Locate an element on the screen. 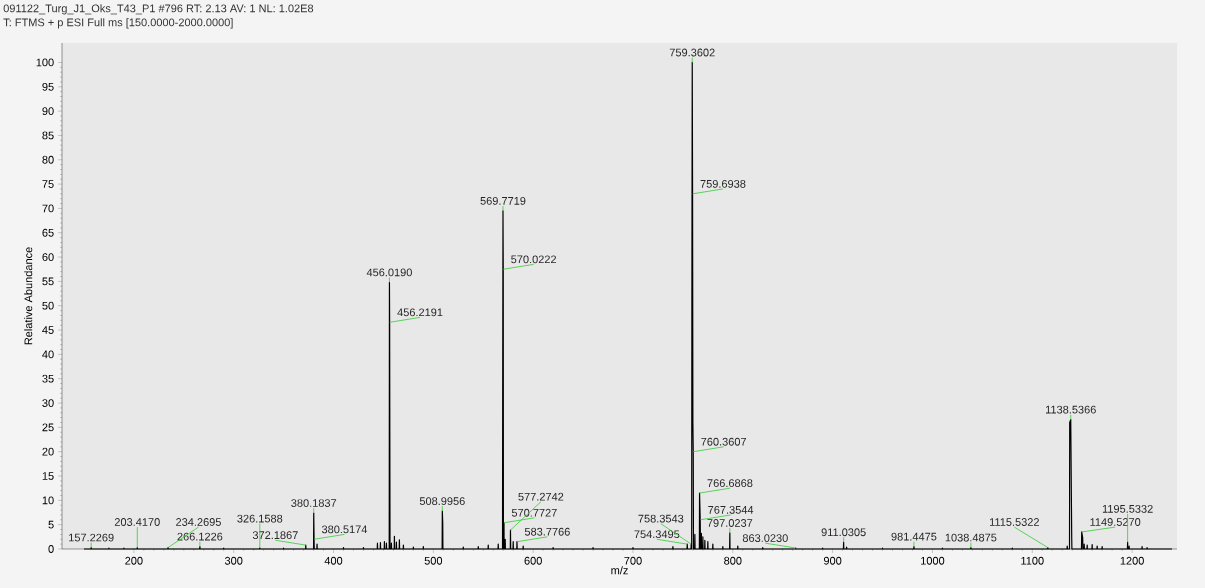 This screenshot has width=1205, height=588. y-tick-label: 15 is located at coordinates (48, 476).